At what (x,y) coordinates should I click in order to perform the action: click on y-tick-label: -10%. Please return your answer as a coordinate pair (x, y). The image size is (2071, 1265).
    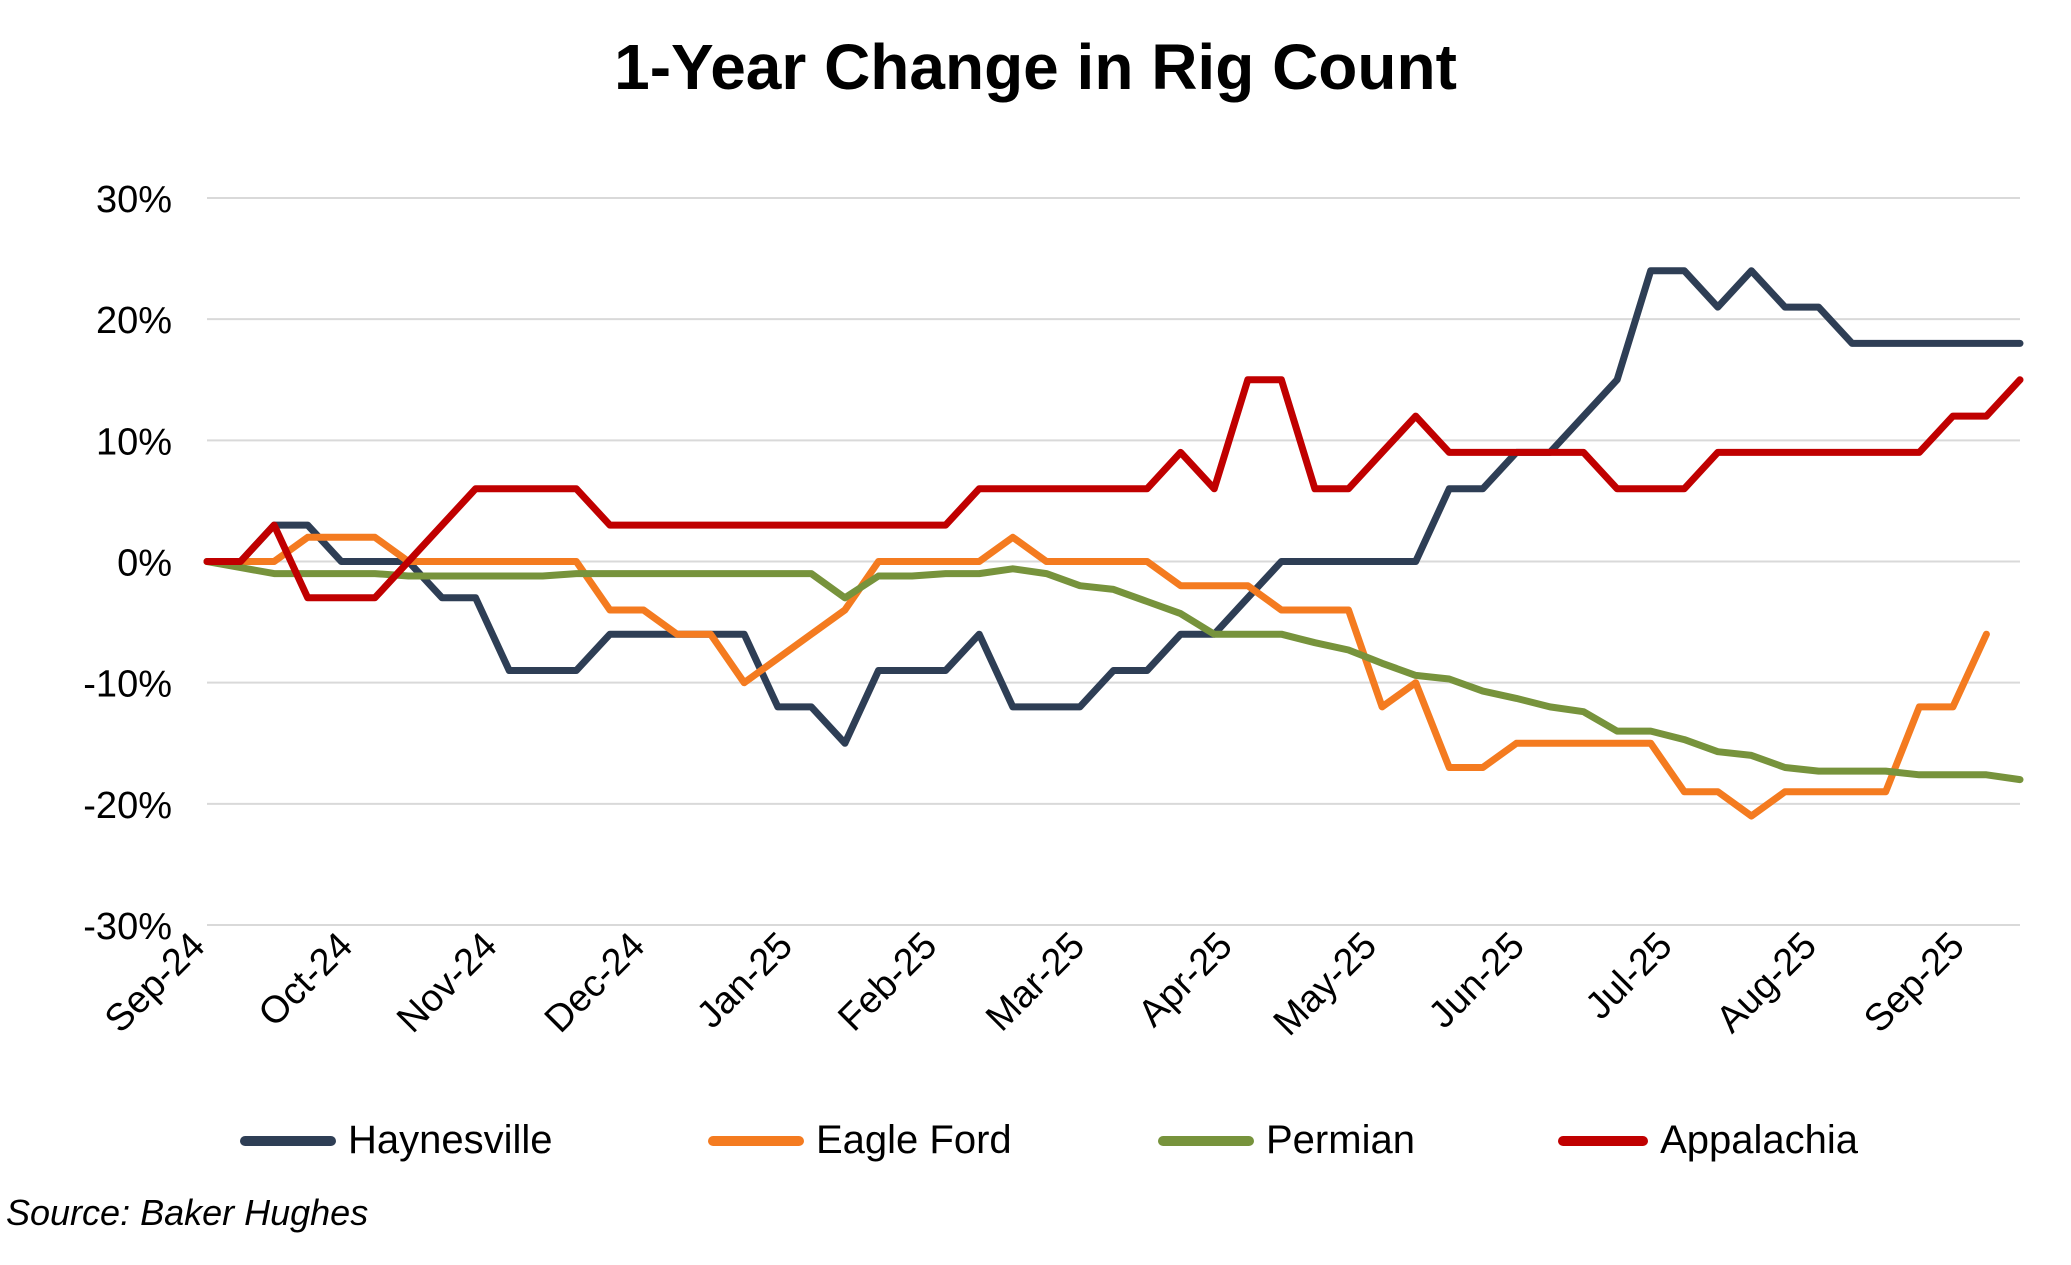
    Looking at the image, I should click on (127, 685).